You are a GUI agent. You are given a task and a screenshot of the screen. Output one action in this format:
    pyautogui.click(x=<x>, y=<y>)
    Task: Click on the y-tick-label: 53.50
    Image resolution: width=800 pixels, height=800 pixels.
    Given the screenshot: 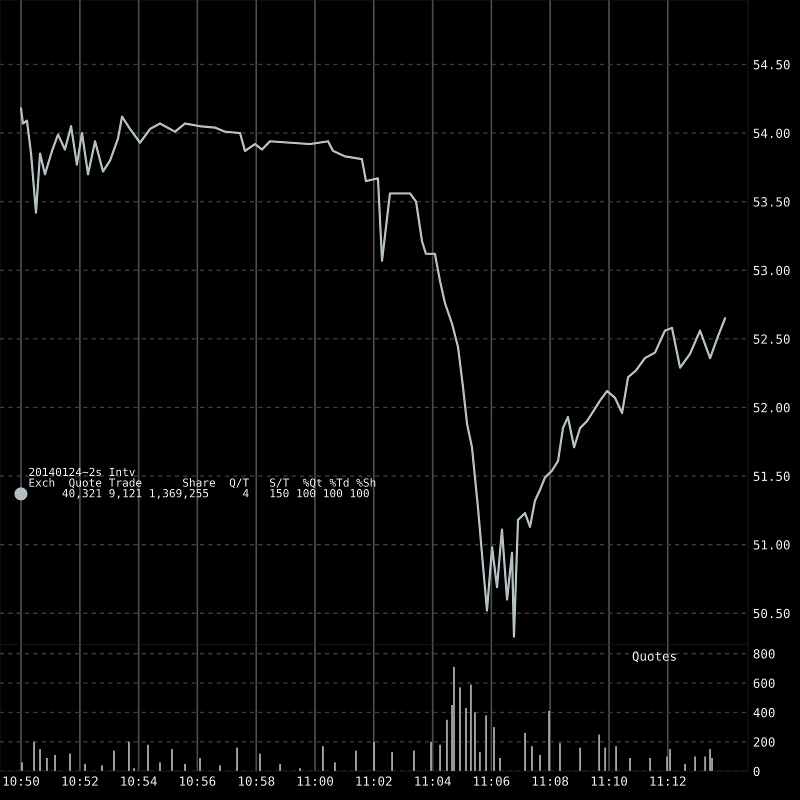 What is the action you would take?
    pyautogui.click(x=772, y=202)
    